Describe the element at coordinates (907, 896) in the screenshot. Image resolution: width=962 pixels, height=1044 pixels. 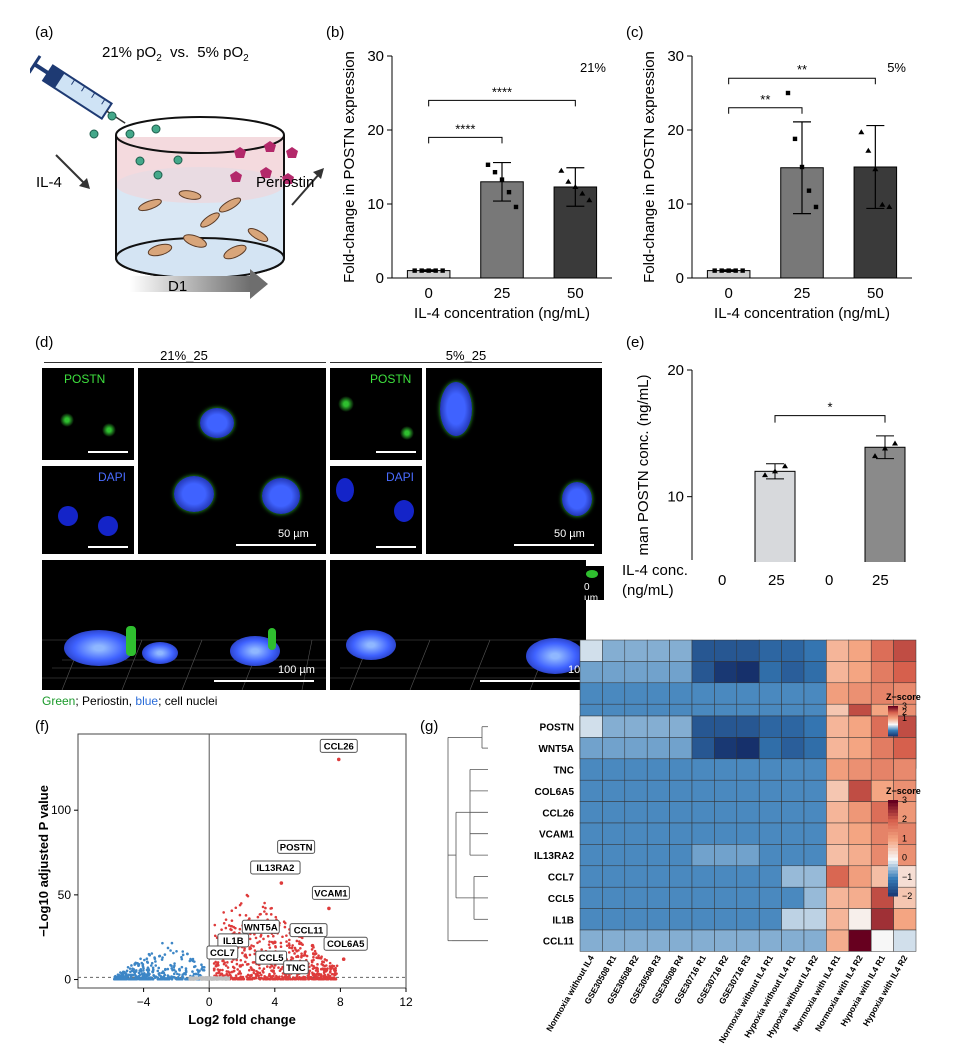
I see `colorbar-tick-label: −2` at that location.